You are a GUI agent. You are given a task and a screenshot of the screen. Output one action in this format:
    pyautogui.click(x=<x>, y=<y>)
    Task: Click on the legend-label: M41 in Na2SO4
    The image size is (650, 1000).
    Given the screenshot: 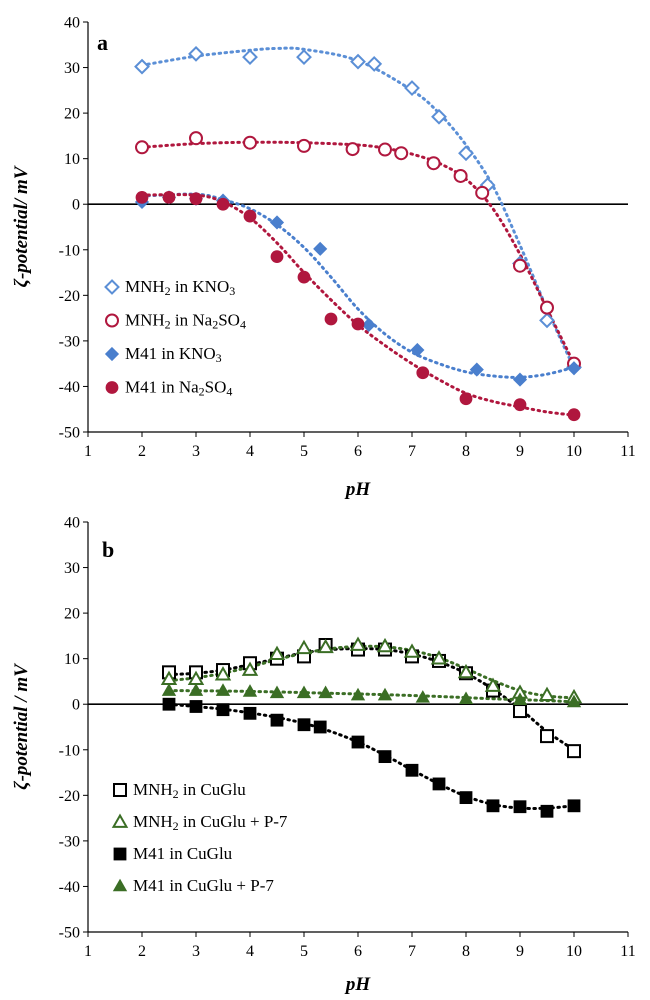 What is the action you would take?
    pyautogui.click(x=178, y=388)
    